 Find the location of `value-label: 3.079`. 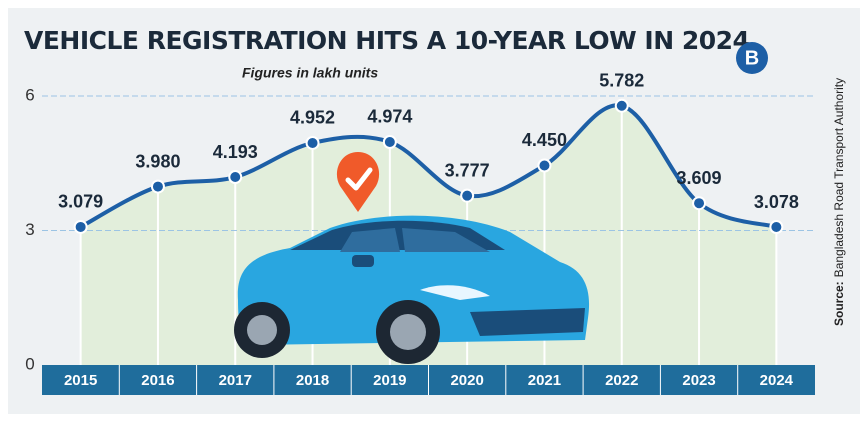

value-label: 3.079 is located at coordinates (80, 202).